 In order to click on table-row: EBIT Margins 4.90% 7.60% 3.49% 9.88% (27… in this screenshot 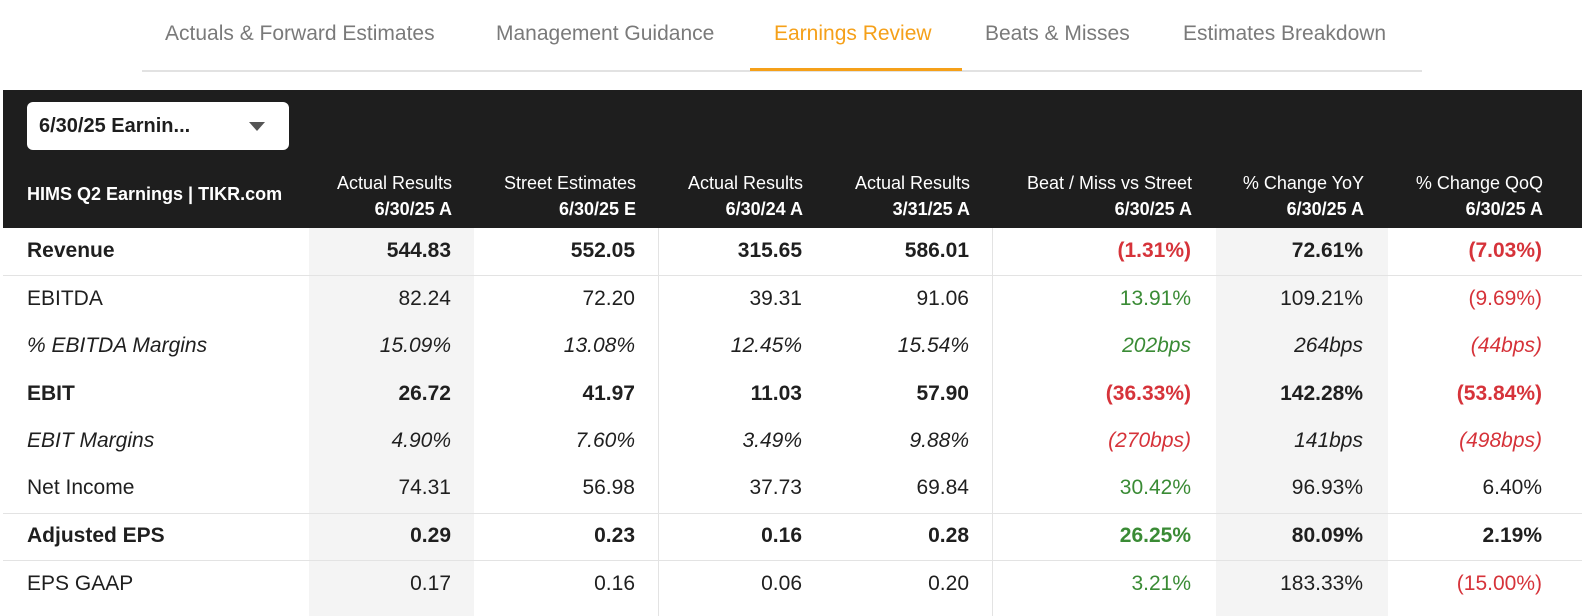, I will do `click(791, 441)`.